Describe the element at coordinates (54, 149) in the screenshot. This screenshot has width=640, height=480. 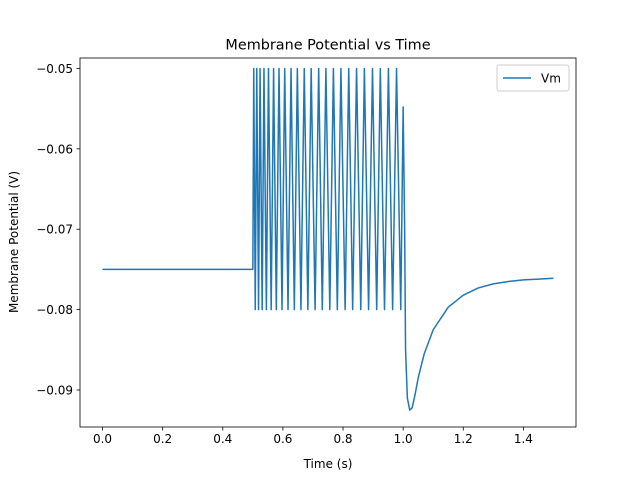
I see `y-tick-label: −0.06` at that location.